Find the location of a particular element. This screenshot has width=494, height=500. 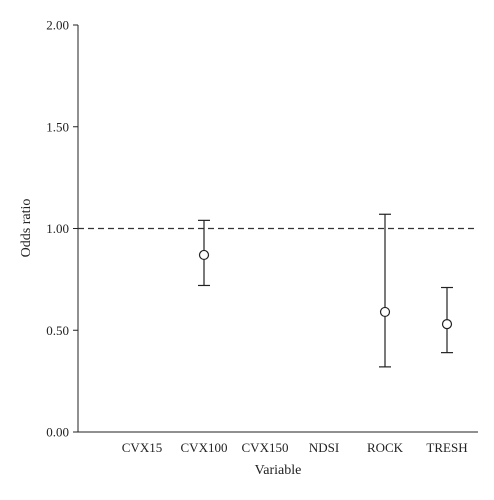

x-tick-label: CVX100 is located at coordinates (204, 447).